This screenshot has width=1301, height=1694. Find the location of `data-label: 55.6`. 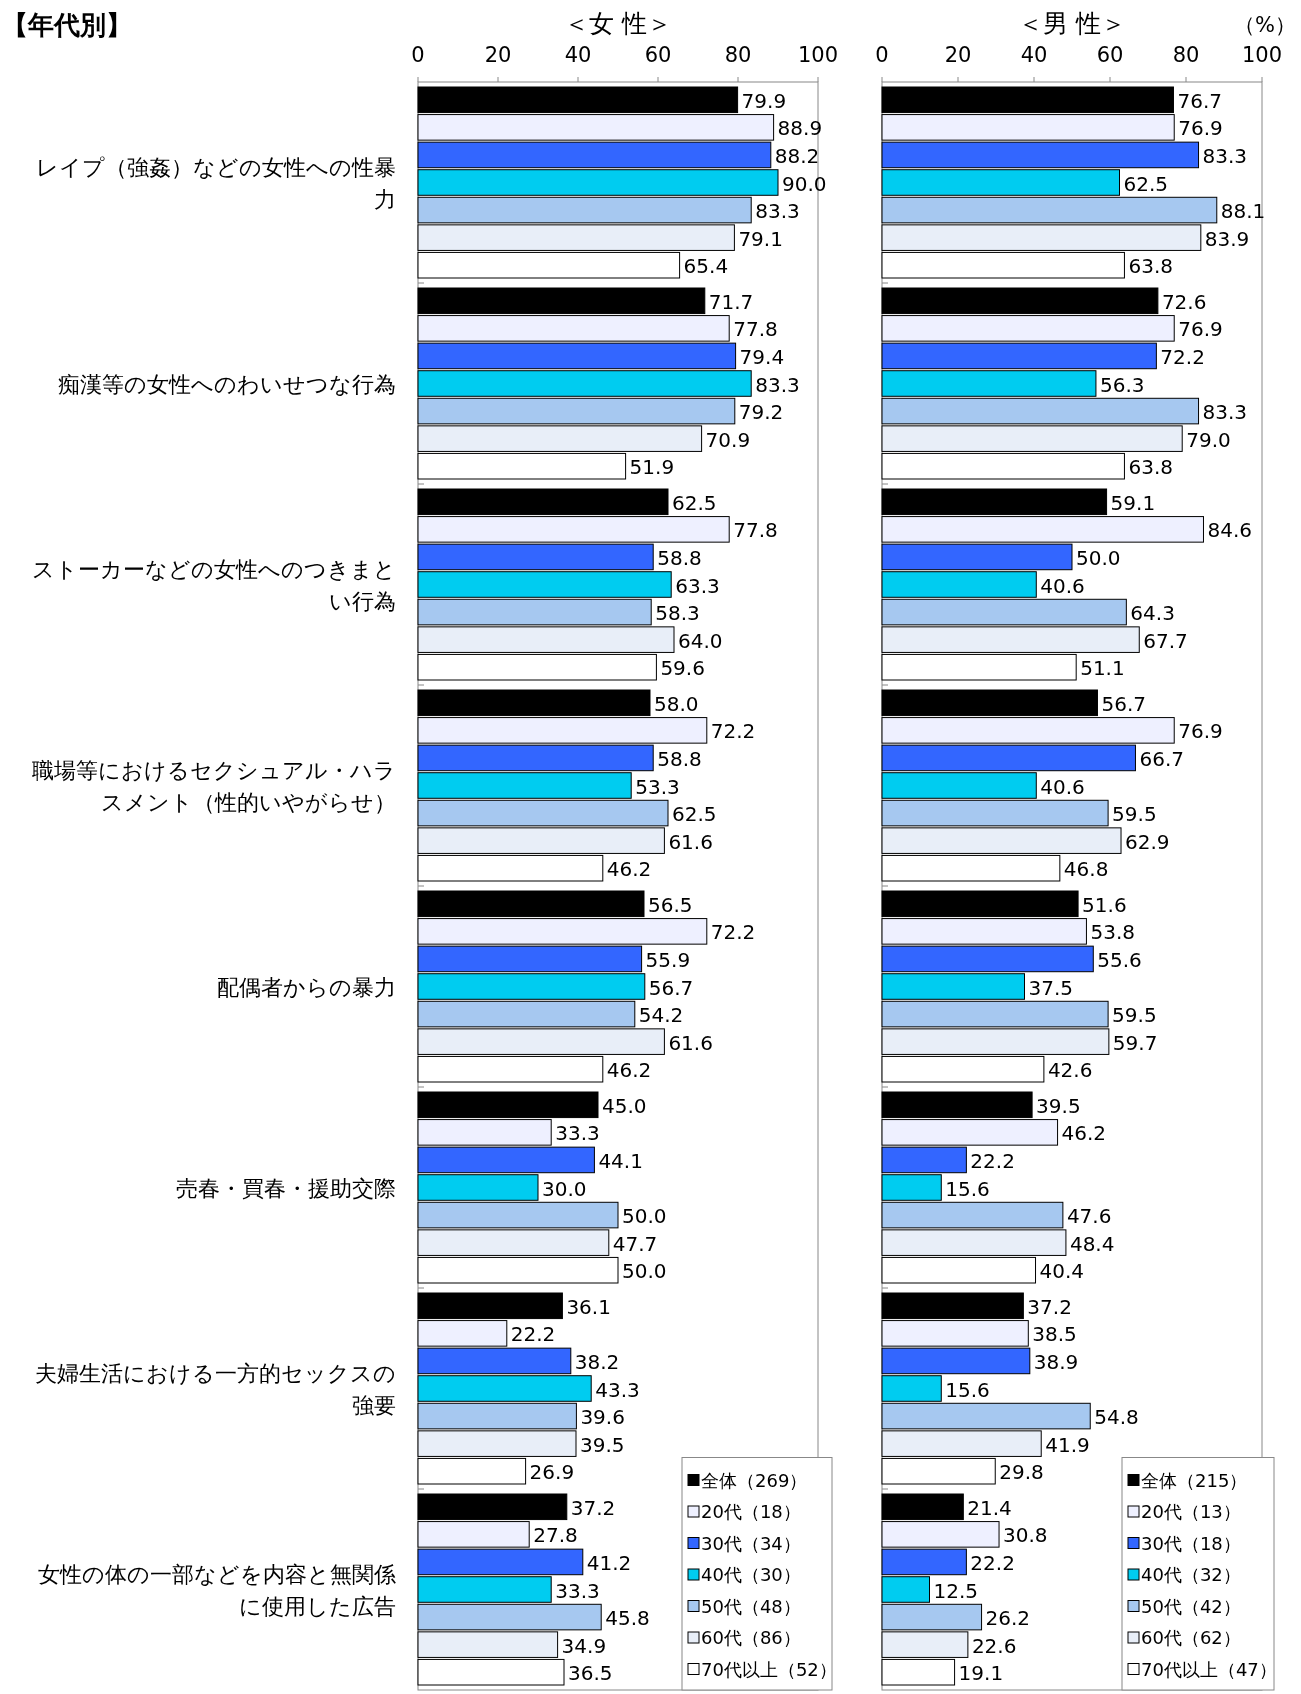

data-label: 55.6 is located at coordinates (1119, 959).